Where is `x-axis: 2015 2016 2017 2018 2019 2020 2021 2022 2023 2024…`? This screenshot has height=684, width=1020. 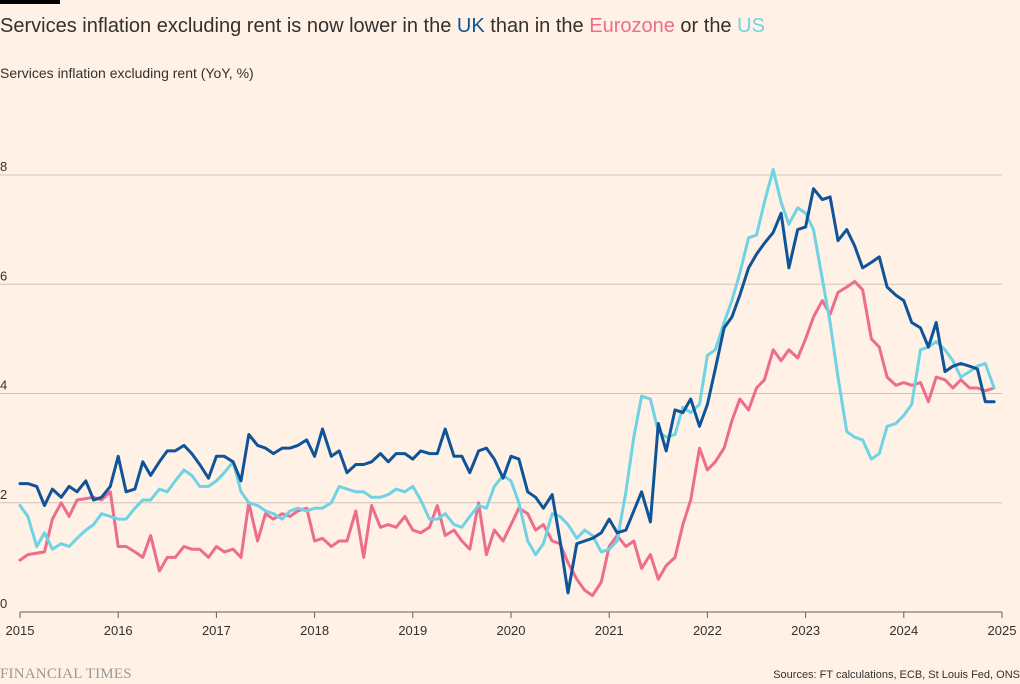
x-axis: 2015 2016 2017 2018 2019 2020 2021 2022 2023 2024… is located at coordinates (511, 624).